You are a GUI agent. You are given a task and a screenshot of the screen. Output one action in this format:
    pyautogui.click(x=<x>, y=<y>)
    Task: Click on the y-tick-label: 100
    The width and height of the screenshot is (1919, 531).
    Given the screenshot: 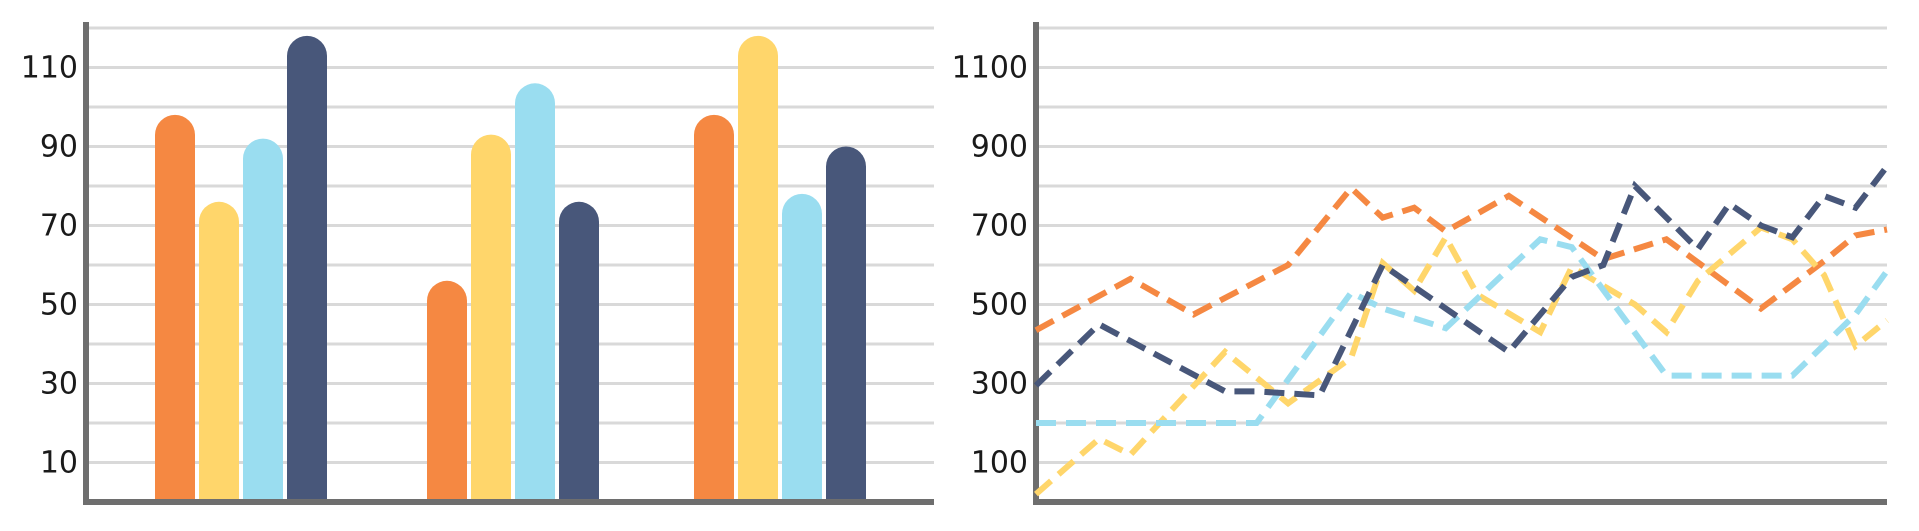 What is the action you would take?
    pyautogui.click(x=999, y=463)
    